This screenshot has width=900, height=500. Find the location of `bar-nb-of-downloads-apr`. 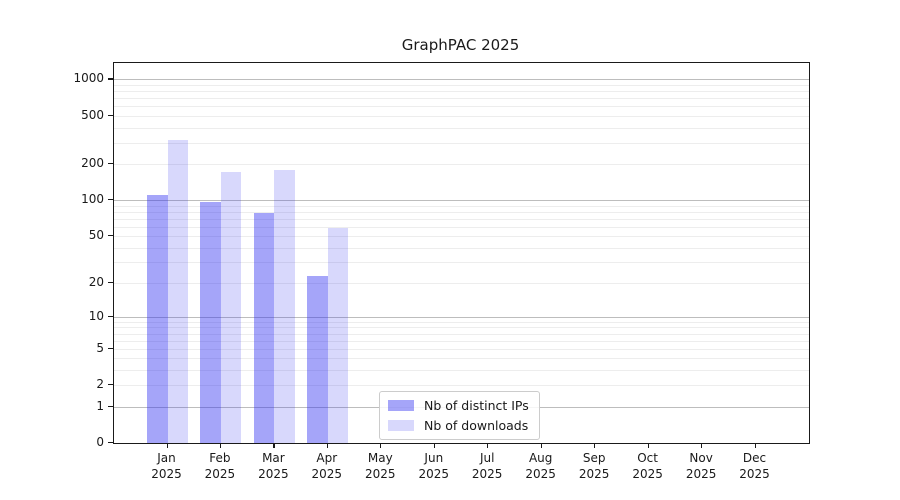

bar-nb-of-downloads-apr is located at coordinates (338, 335).